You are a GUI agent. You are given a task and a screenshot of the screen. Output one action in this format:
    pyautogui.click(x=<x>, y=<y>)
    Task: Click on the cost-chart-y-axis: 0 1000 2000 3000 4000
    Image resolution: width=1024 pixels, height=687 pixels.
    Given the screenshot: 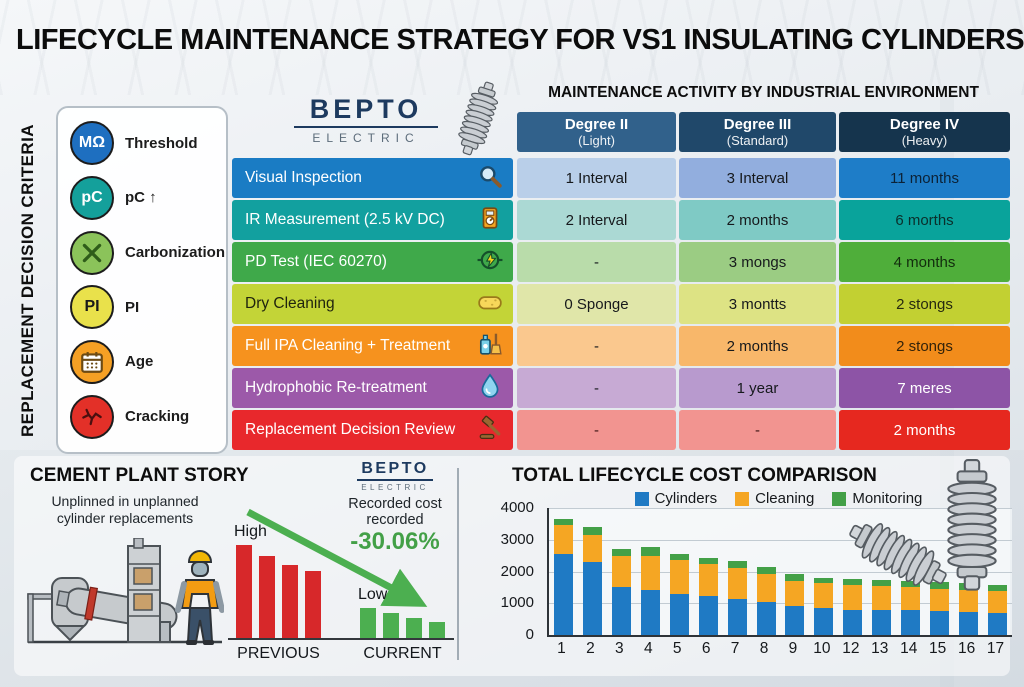 What is the action you would take?
    pyautogui.click(x=518, y=571)
    